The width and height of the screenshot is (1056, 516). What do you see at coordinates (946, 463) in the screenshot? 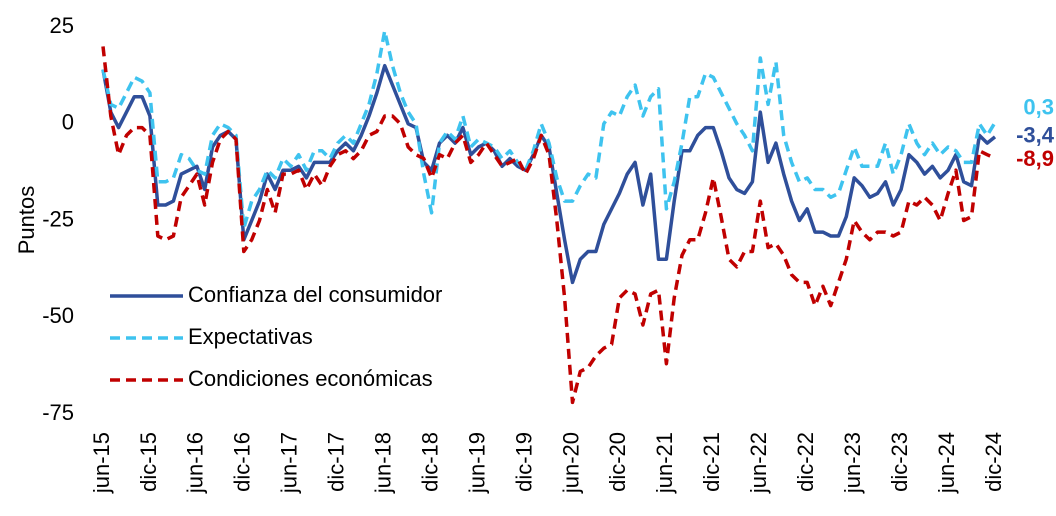
I see `x-tick-label: jun-24` at bounding box center [946, 463].